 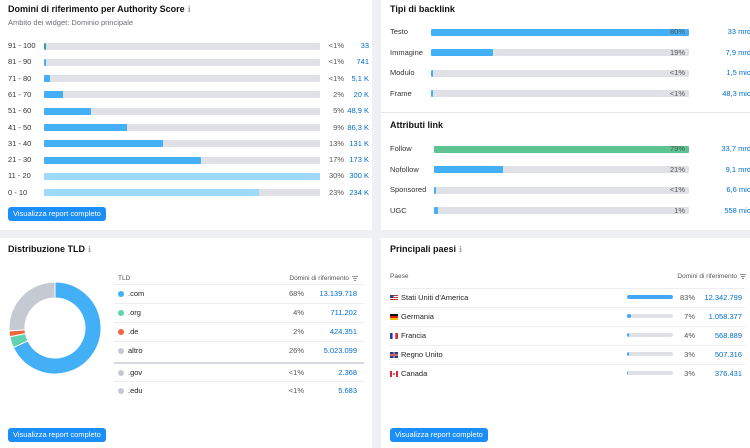 What do you see at coordinates (738, 31) in the screenshot?
I see `bar-value-link: 33 mrd` at bounding box center [738, 31].